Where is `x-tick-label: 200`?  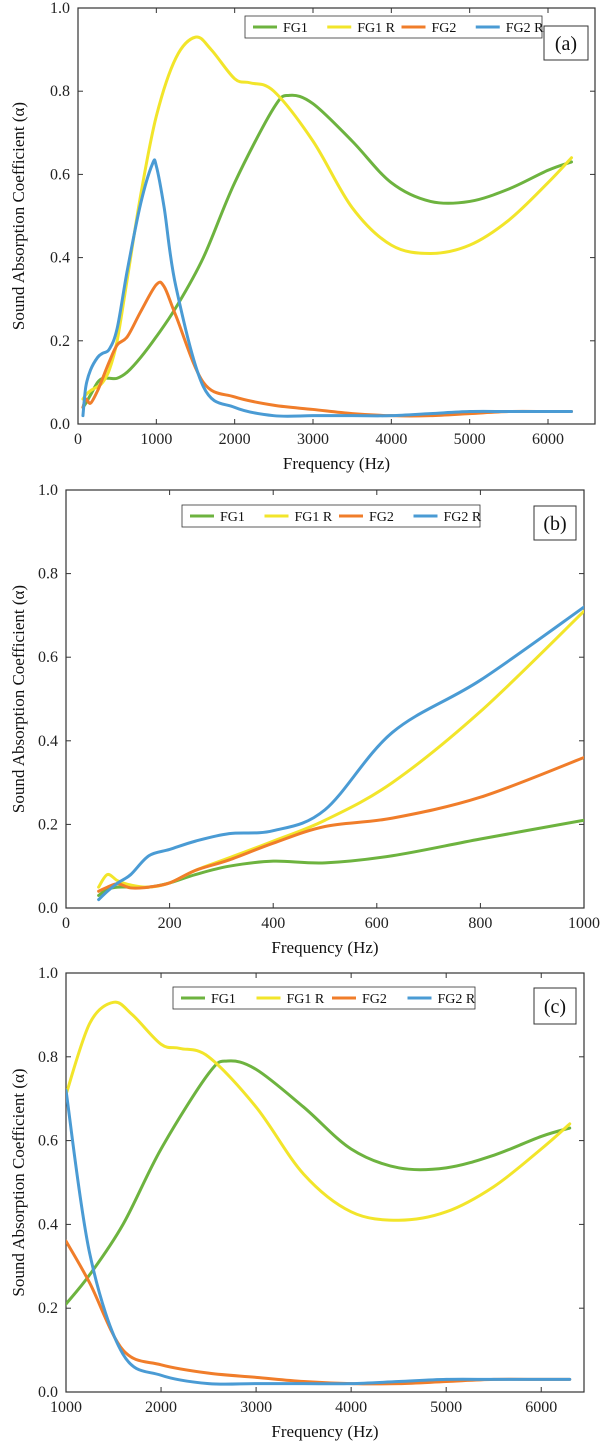
x-tick-label: 200 is located at coordinates (170, 923).